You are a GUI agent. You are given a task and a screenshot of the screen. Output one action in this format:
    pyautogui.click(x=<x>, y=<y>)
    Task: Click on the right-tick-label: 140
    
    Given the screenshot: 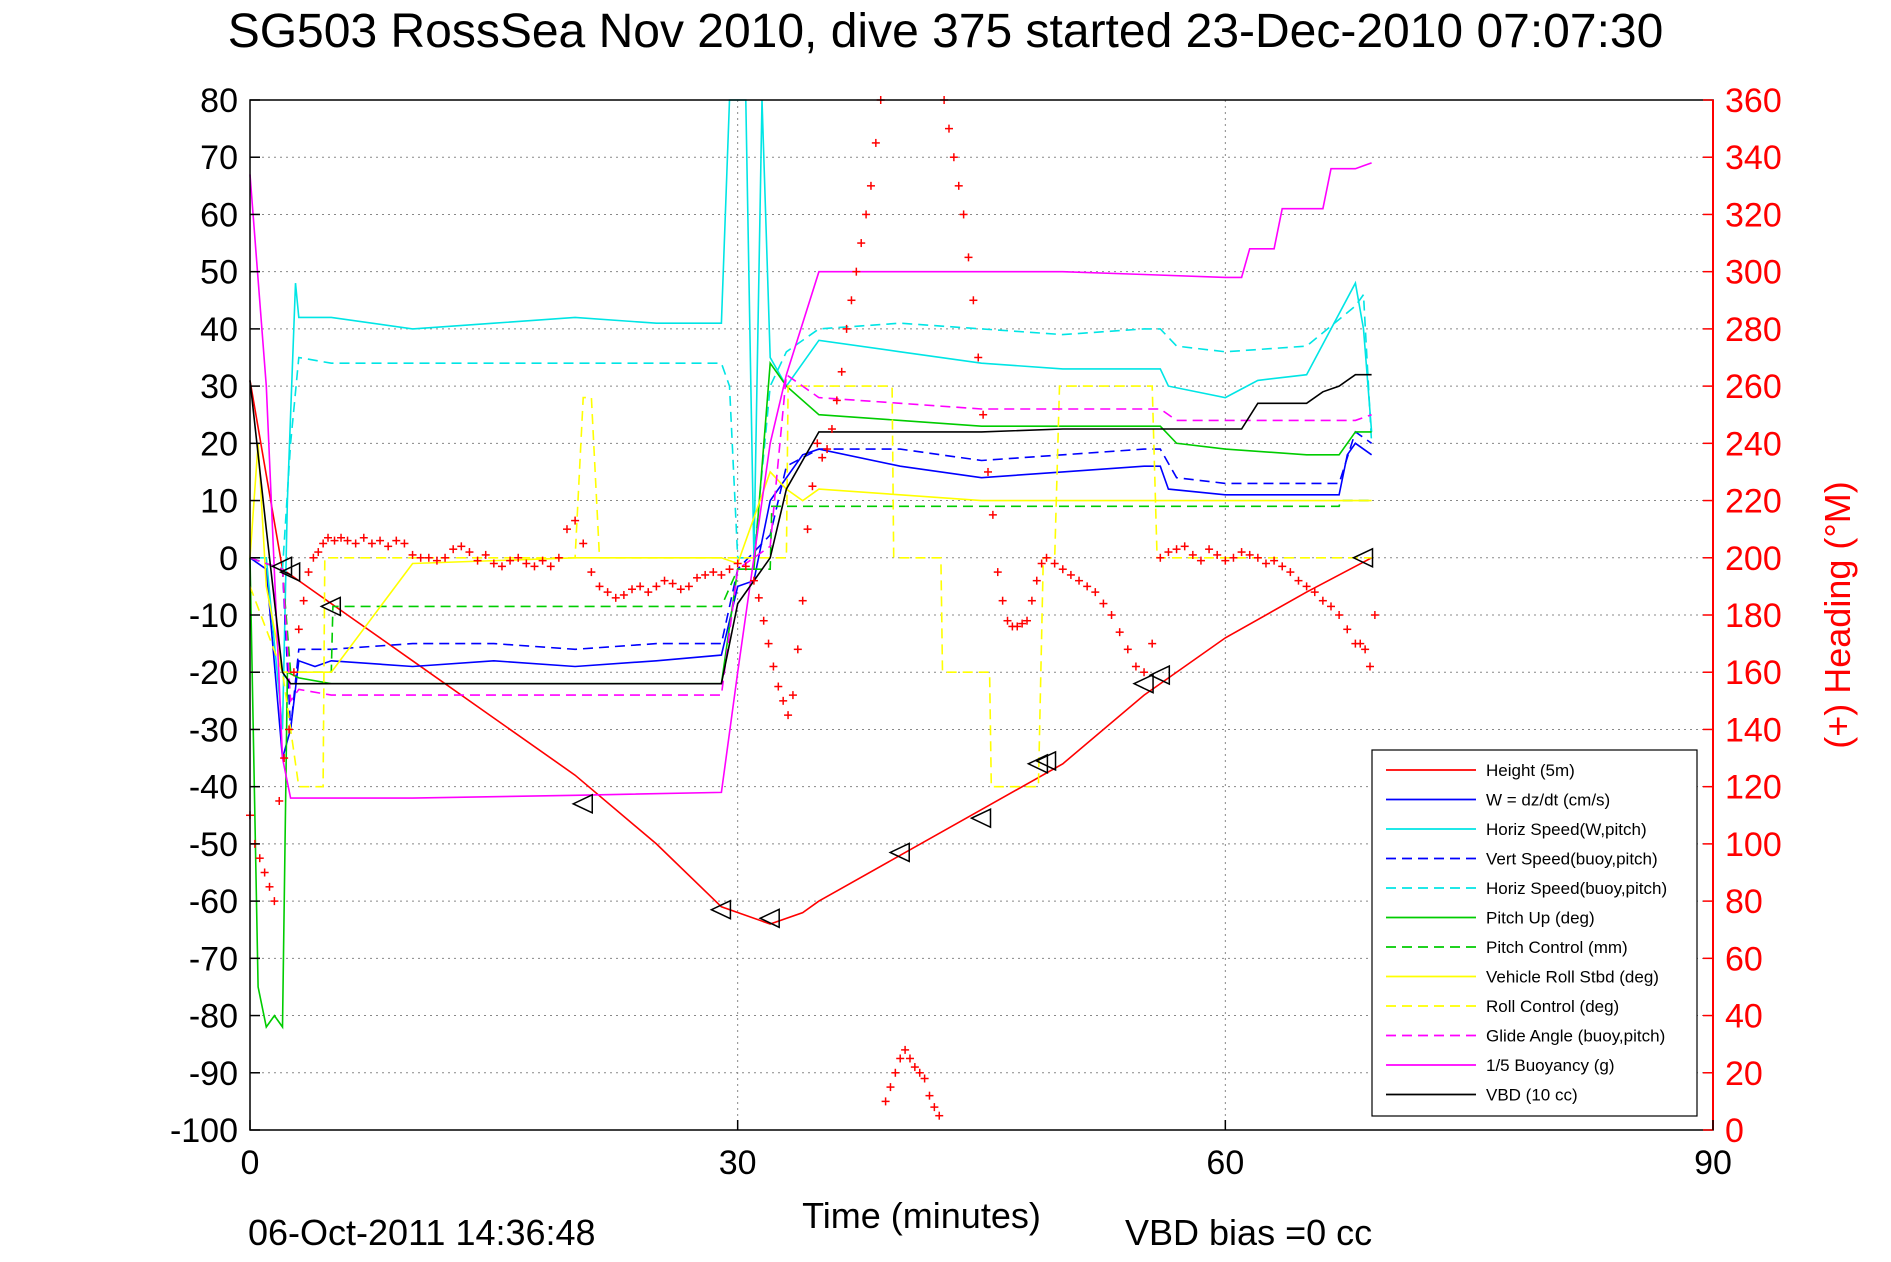 What is the action you would take?
    pyautogui.click(x=1753, y=730)
    